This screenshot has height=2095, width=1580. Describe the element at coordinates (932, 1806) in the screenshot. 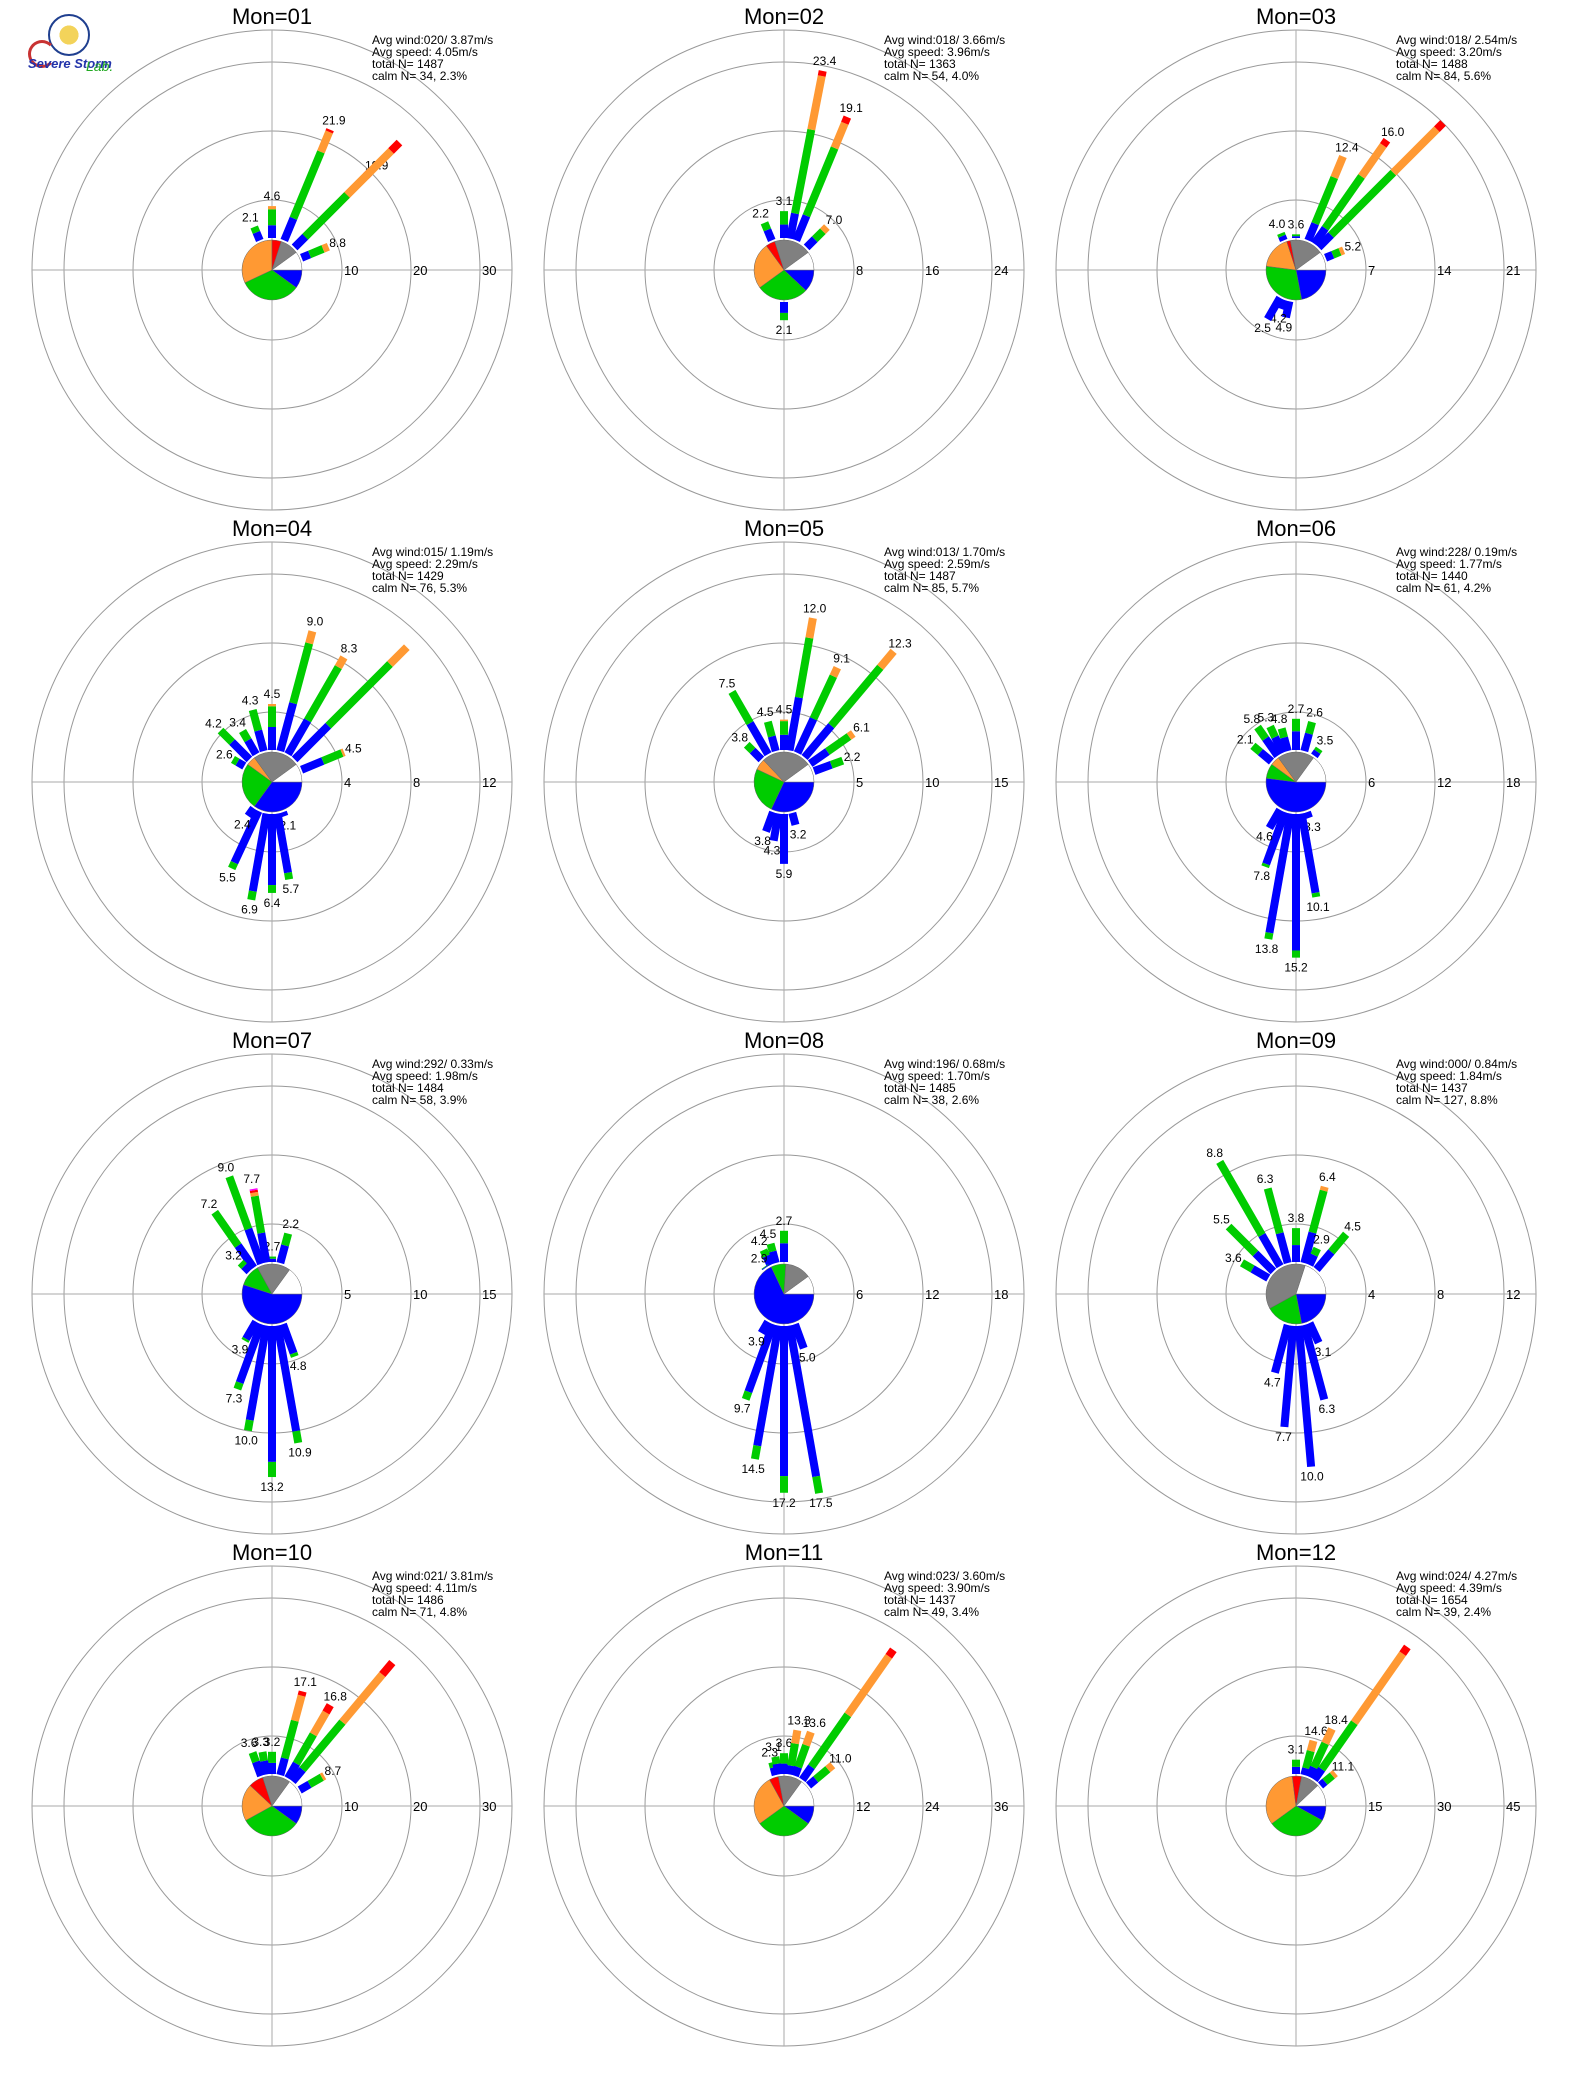

I see `ring-tick-label: 24` at that location.